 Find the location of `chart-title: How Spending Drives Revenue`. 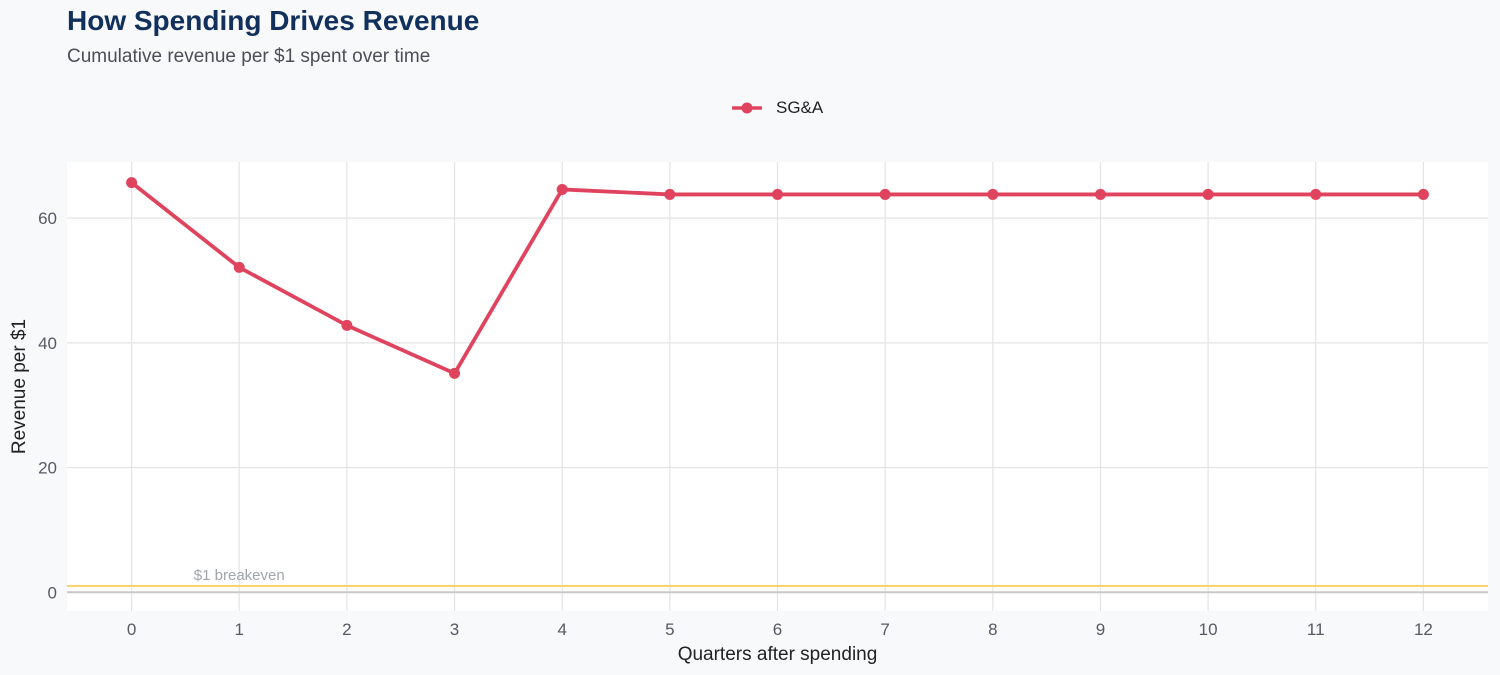

chart-title: How Spending Drives Revenue is located at coordinates (273, 20).